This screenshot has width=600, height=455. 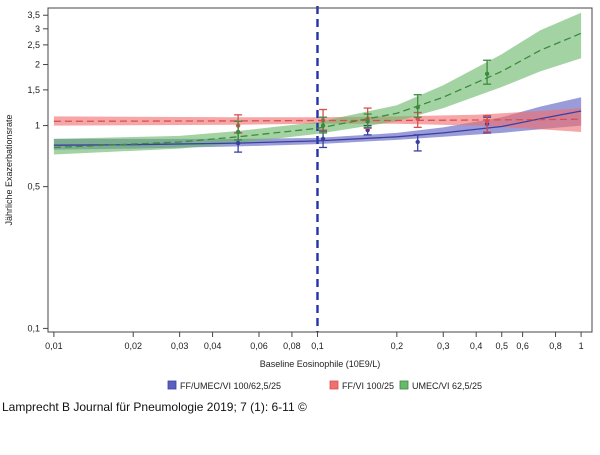 I want to click on y-tick-label-0-1: 0,1, so click(x=33, y=328).